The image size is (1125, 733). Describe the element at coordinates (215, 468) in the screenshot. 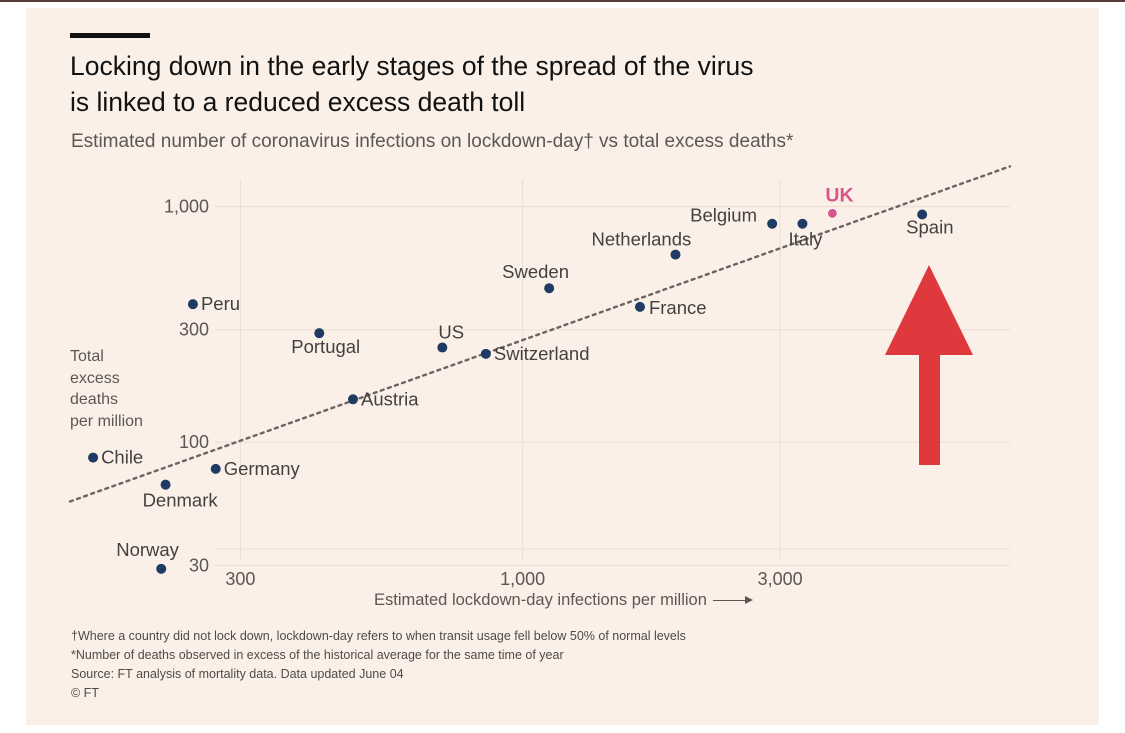

I see `point-germany` at that location.